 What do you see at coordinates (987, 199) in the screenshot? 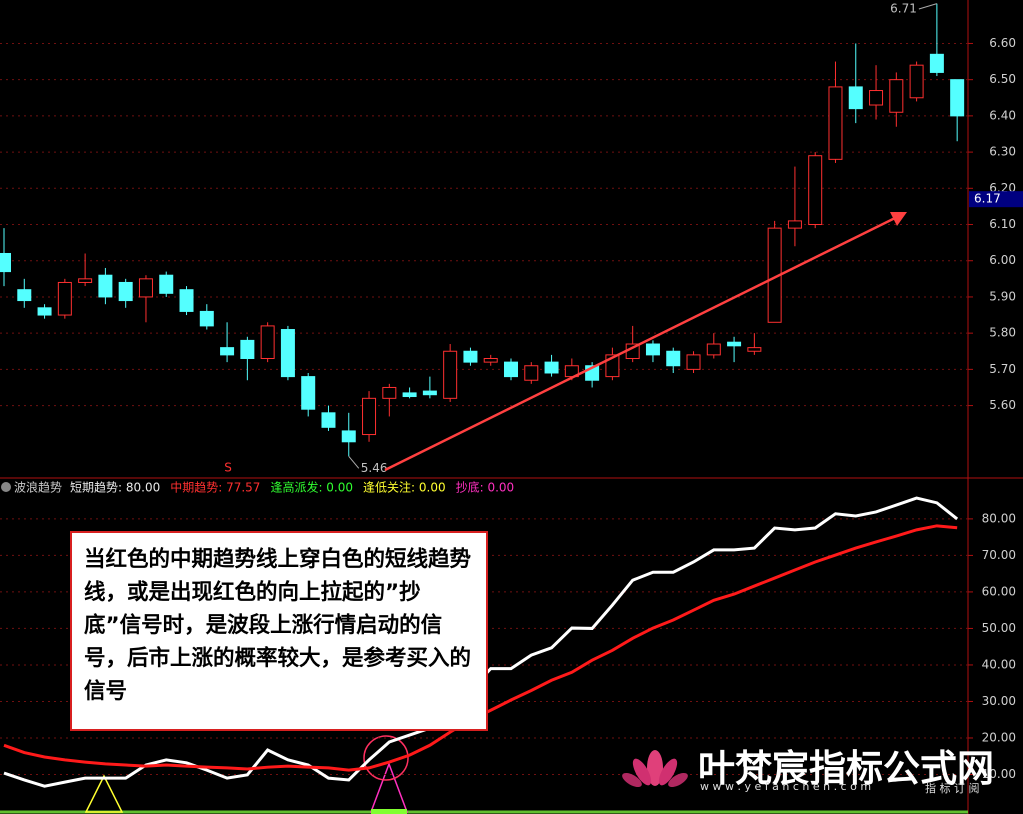
I see `price-marker: 6.17` at bounding box center [987, 199].